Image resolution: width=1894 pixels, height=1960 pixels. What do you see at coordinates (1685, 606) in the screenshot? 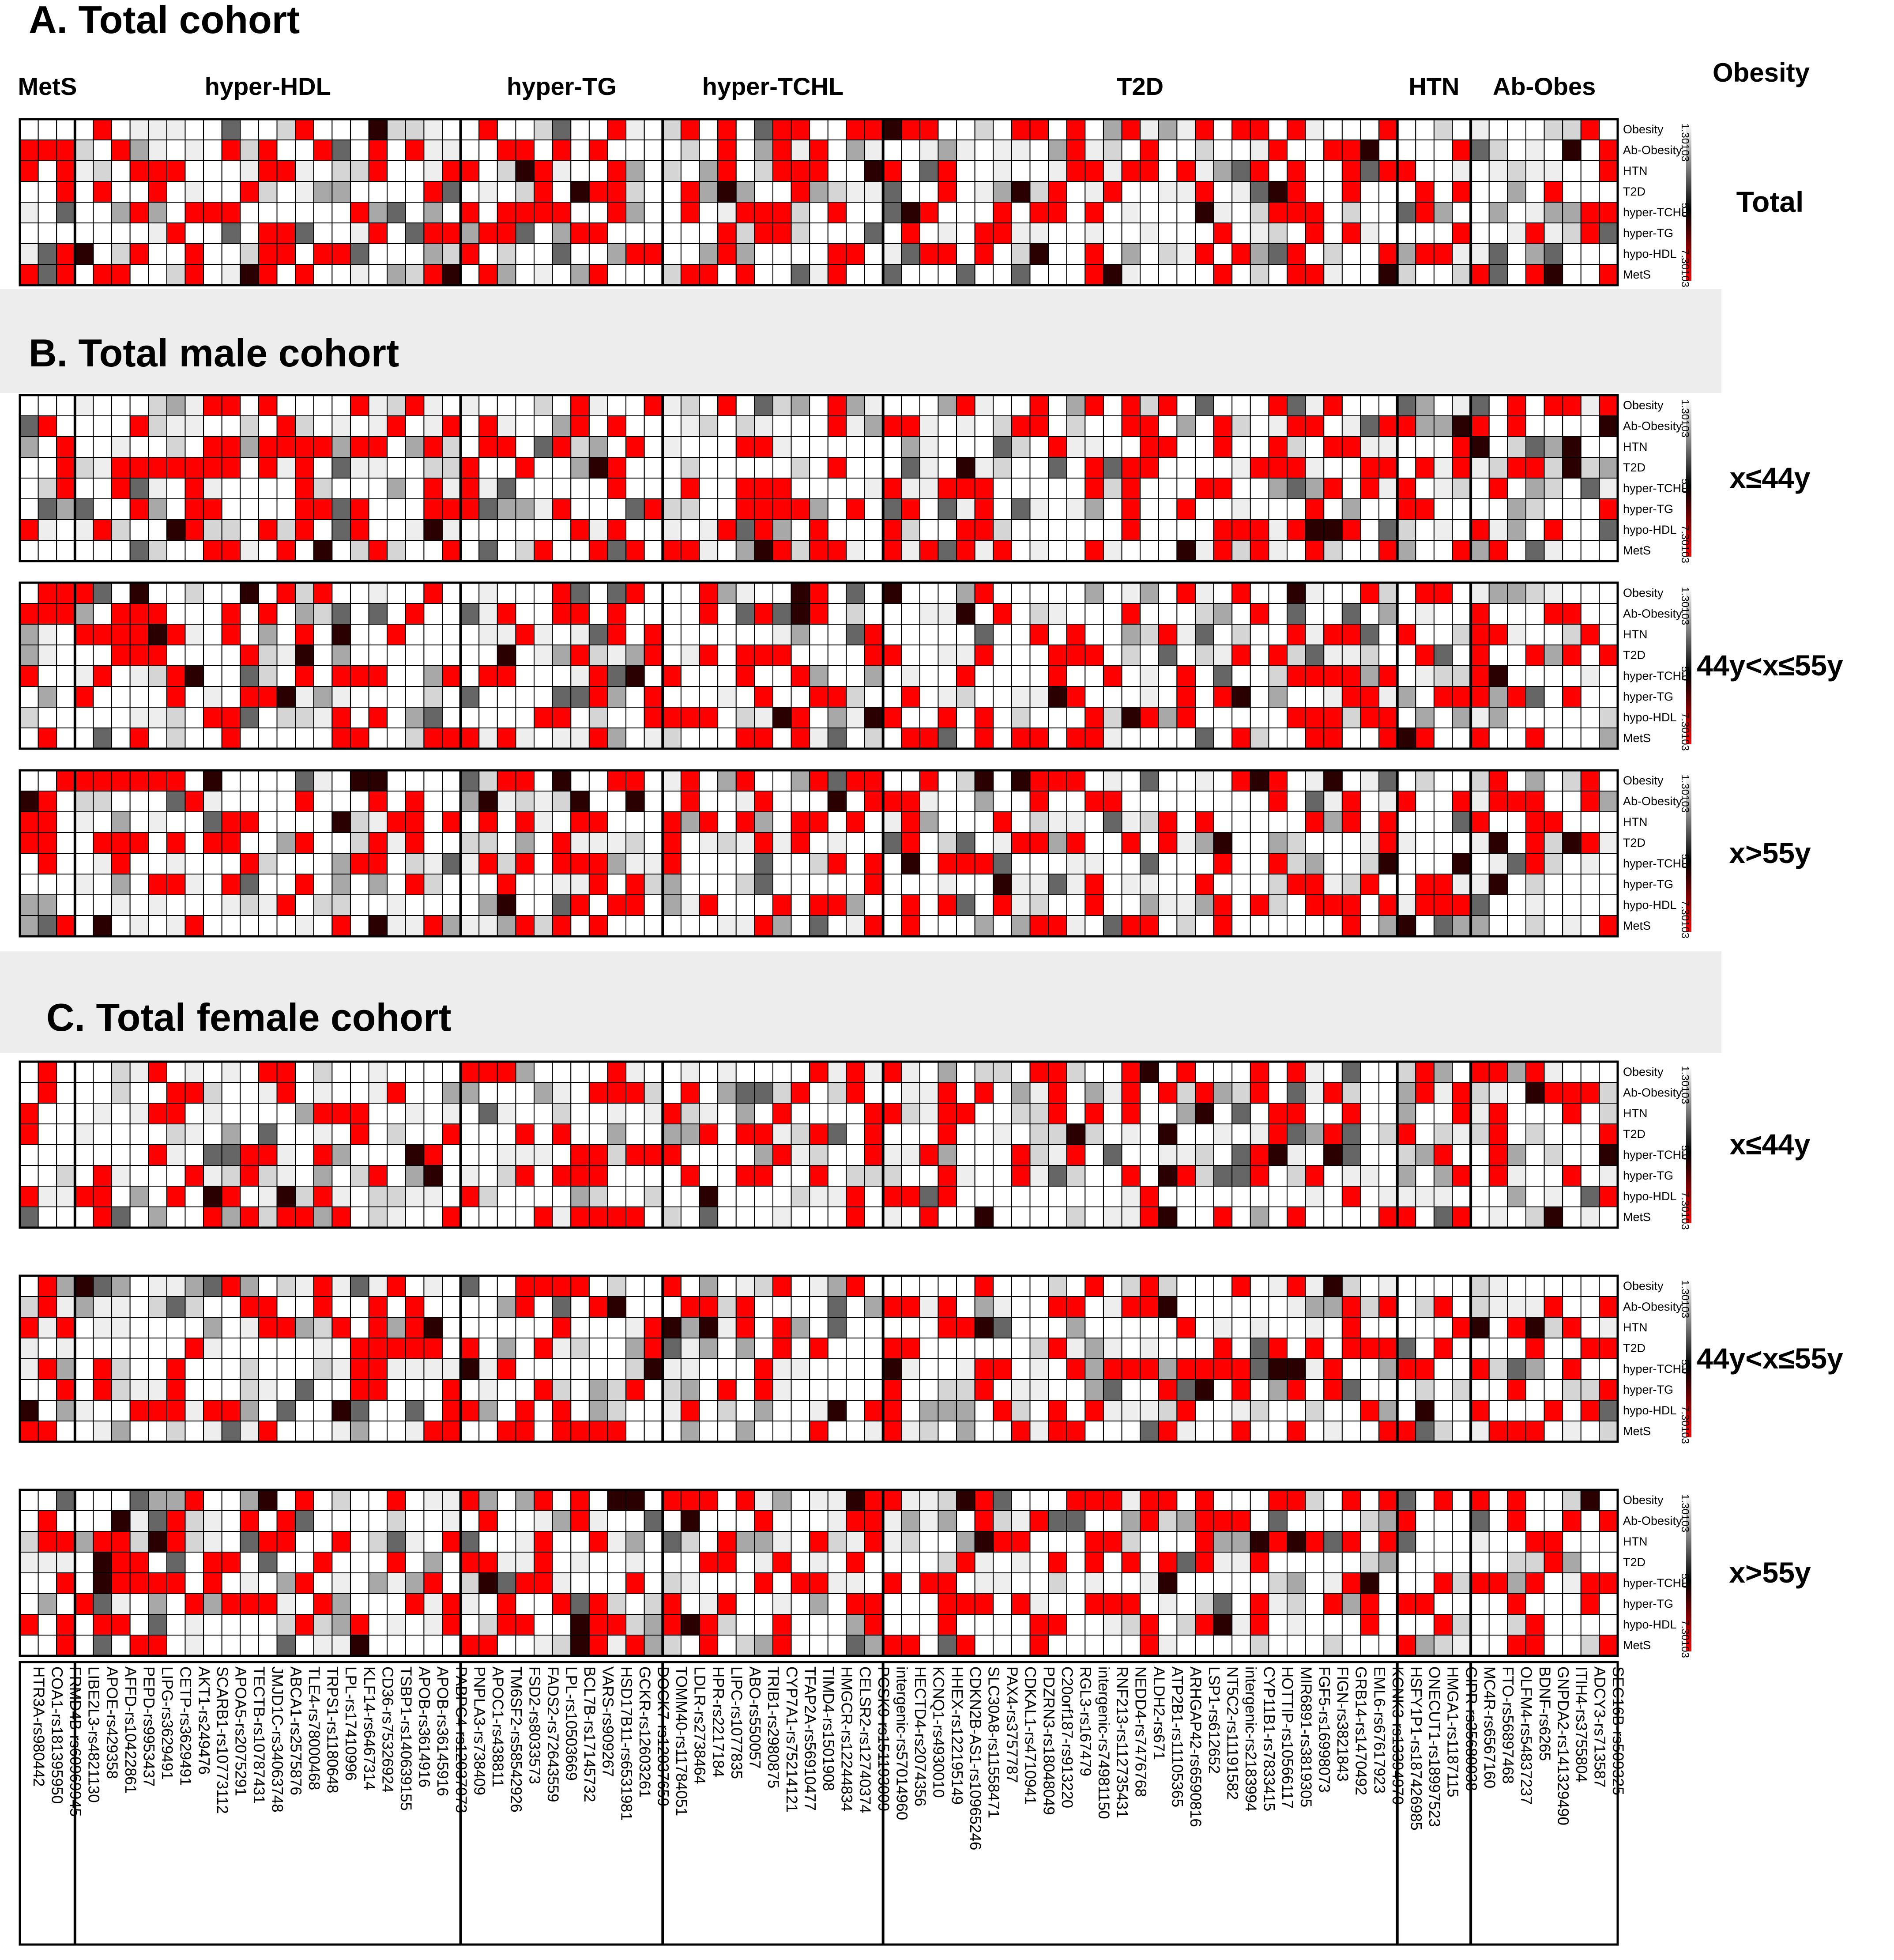
I see `scale-tick: 1.30103` at bounding box center [1685, 606].